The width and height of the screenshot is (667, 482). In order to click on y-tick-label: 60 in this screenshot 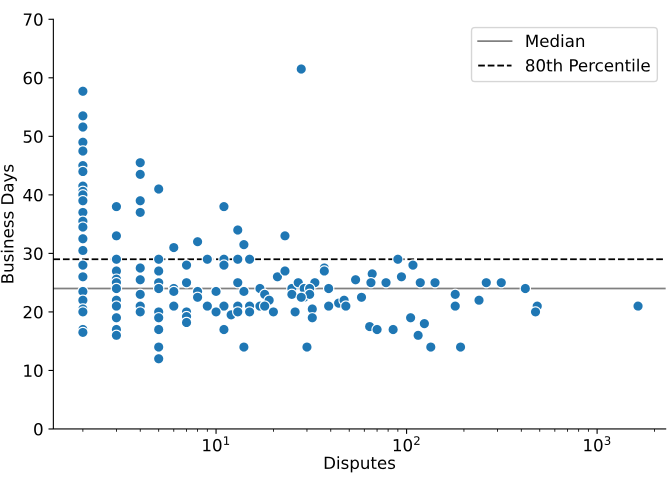, I will do `click(33, 78)`.